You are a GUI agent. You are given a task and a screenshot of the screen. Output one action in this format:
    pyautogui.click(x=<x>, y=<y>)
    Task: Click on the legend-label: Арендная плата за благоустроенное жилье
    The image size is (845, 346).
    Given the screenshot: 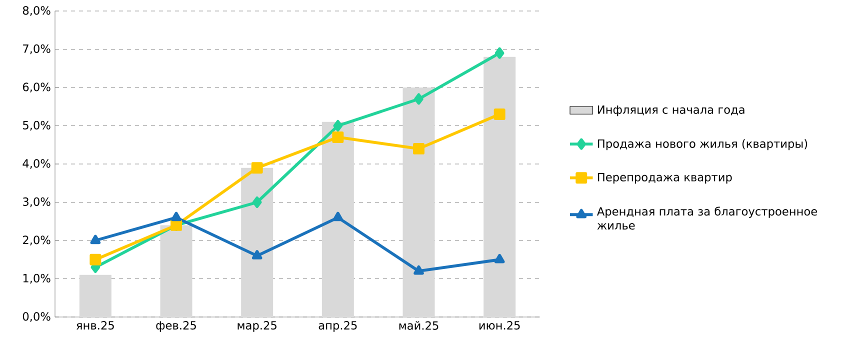 What is the action you would take?
    pyautogui.click(x=707, y=218)
    